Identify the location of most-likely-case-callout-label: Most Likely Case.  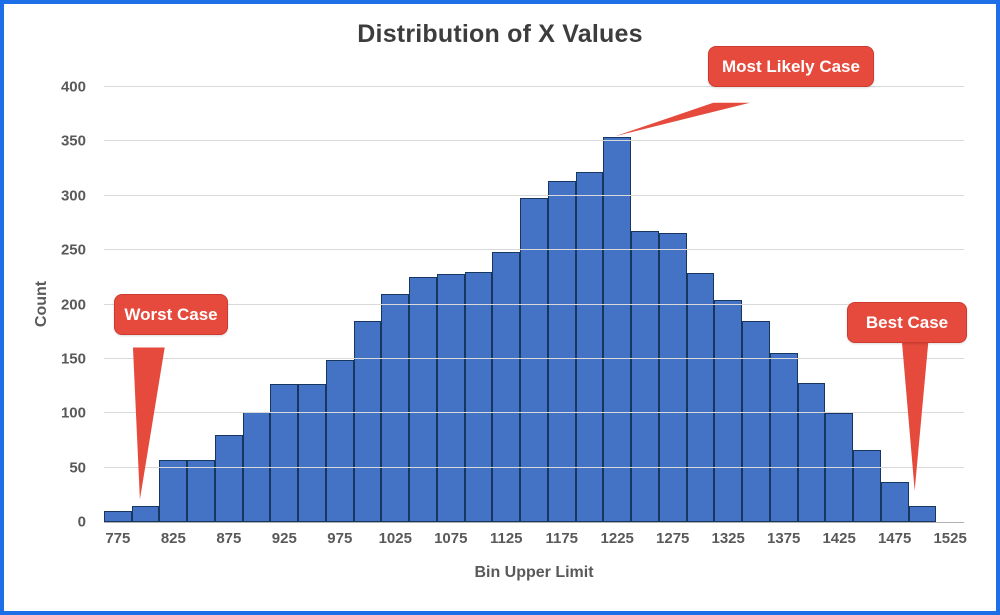
(791, 67).